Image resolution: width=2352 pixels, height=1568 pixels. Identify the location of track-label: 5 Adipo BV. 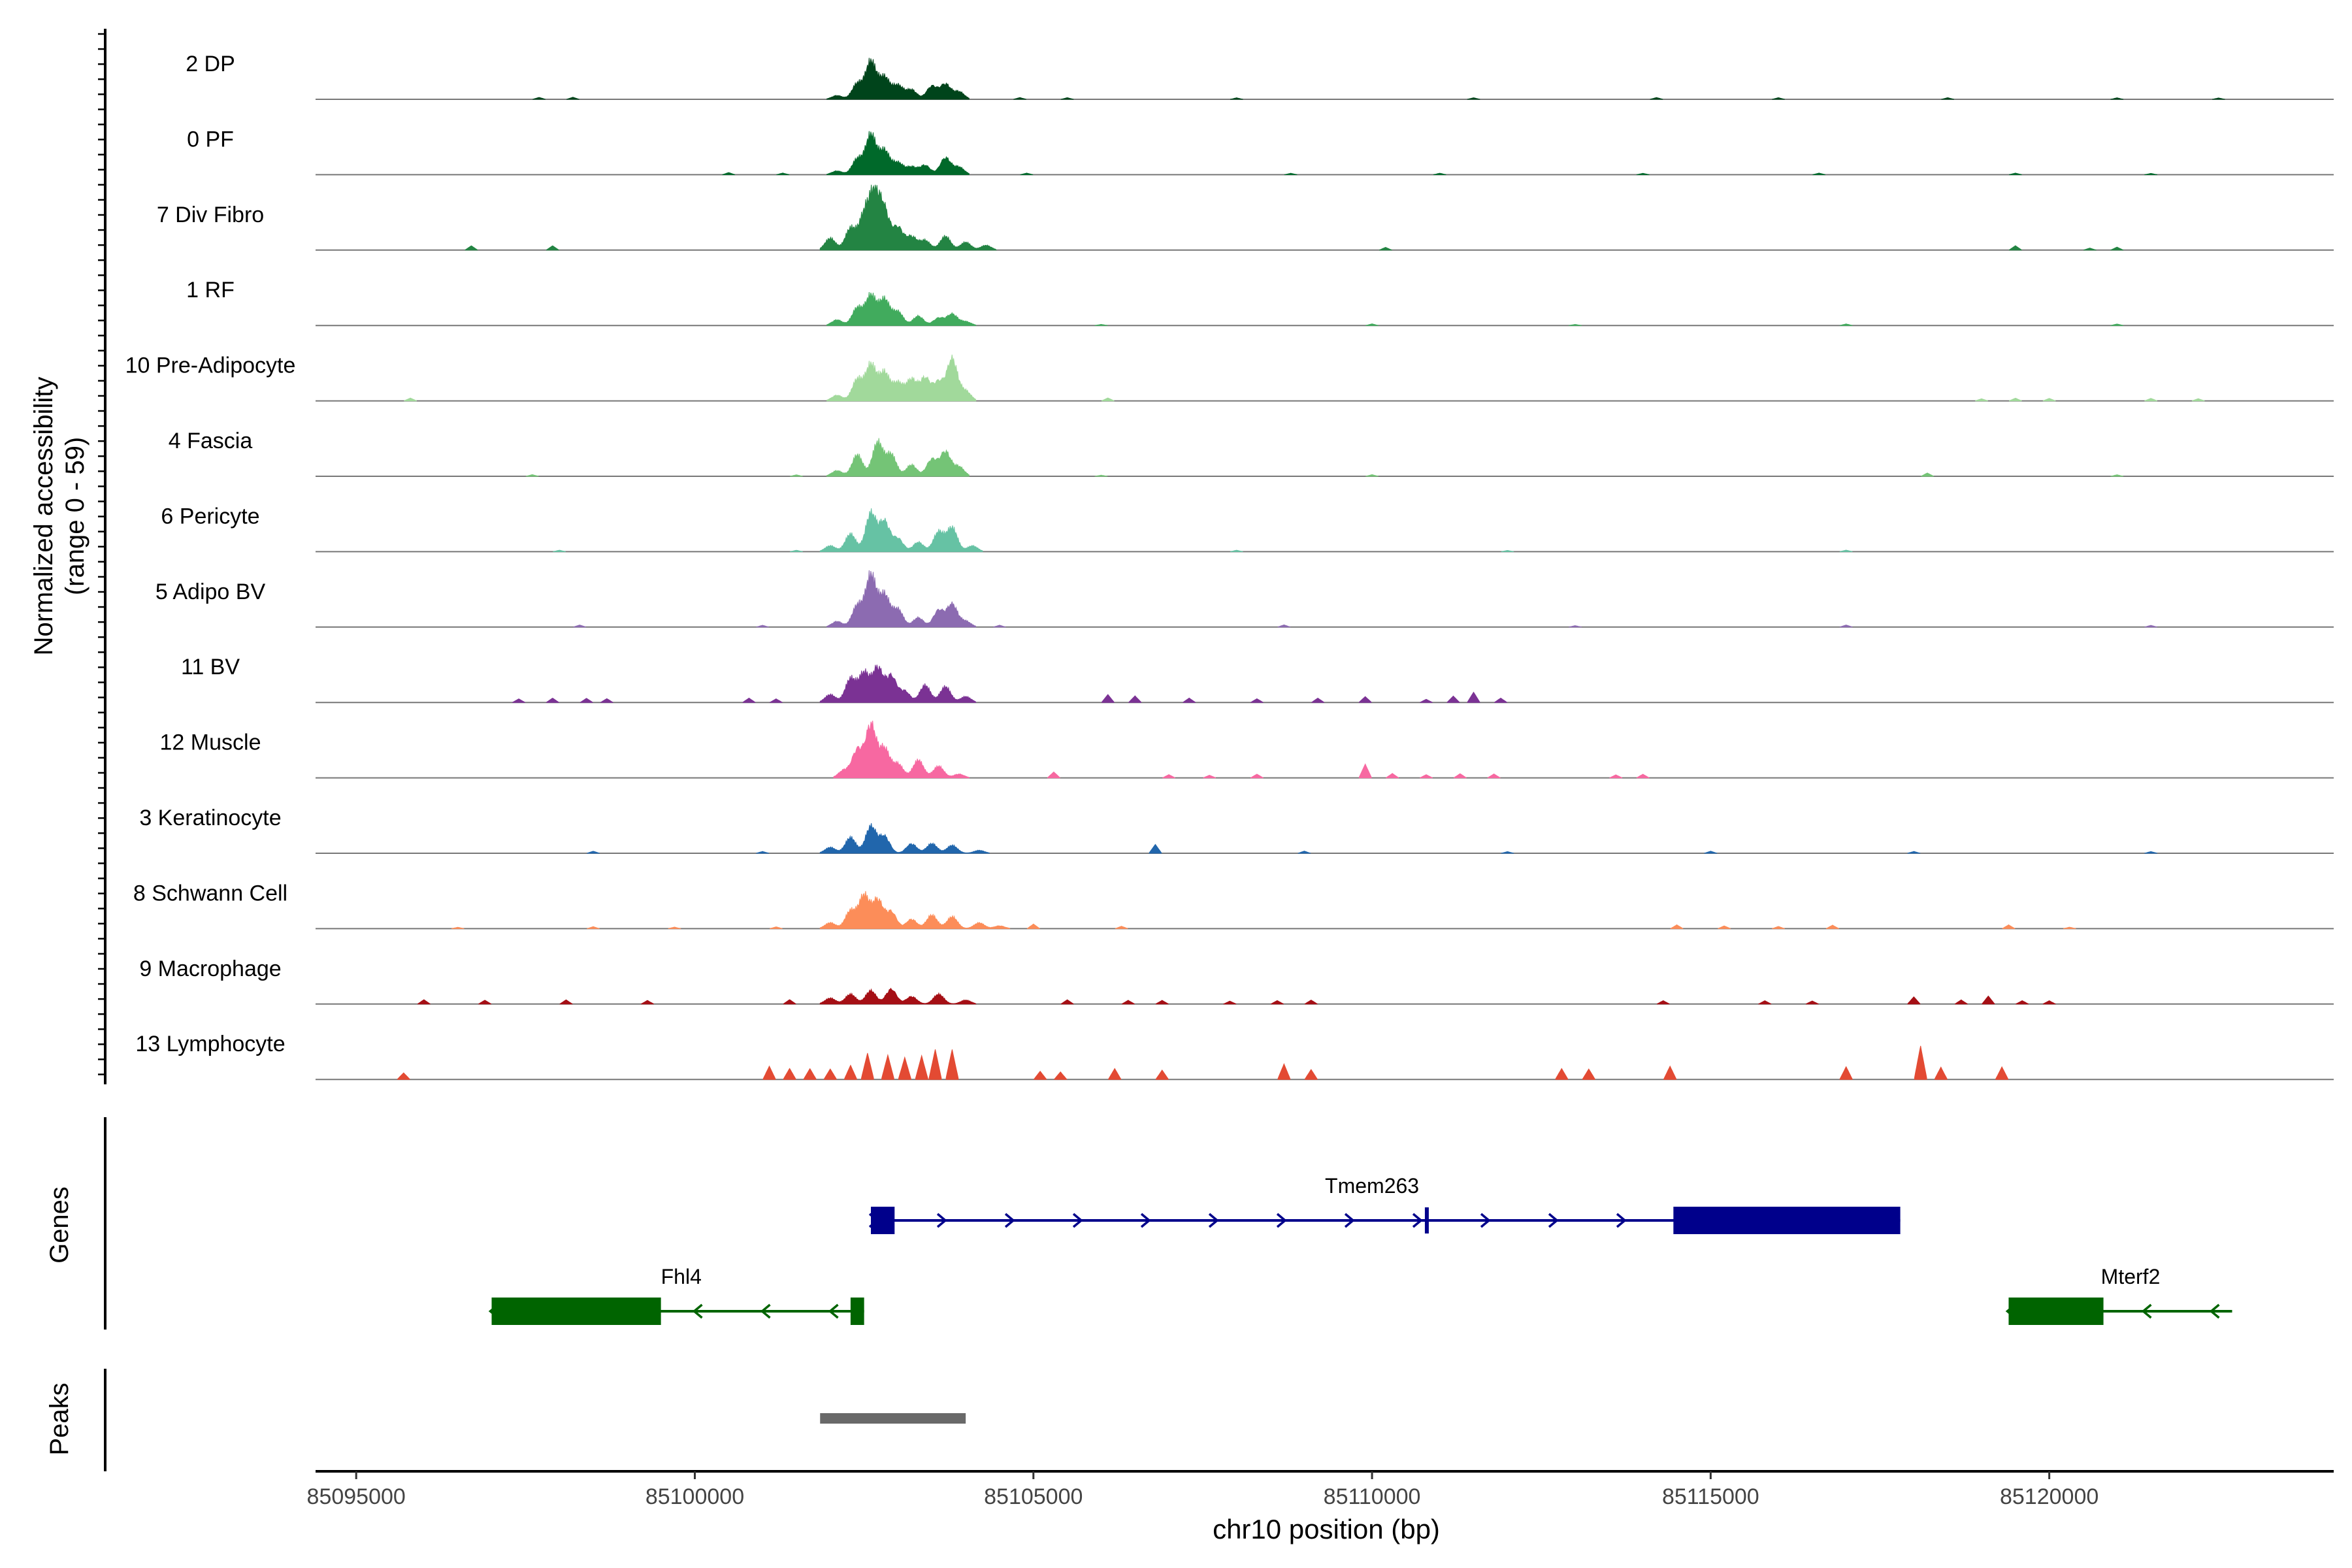
(210, 592).